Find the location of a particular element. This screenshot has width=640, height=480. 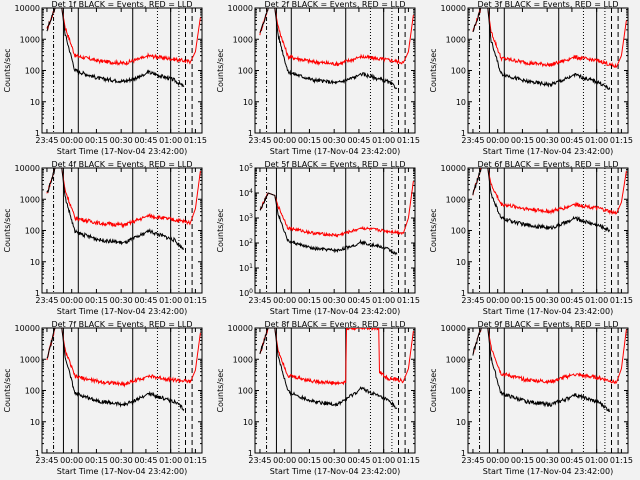

y-tick-label: 10⁵ is located at coordinates (246, 168).